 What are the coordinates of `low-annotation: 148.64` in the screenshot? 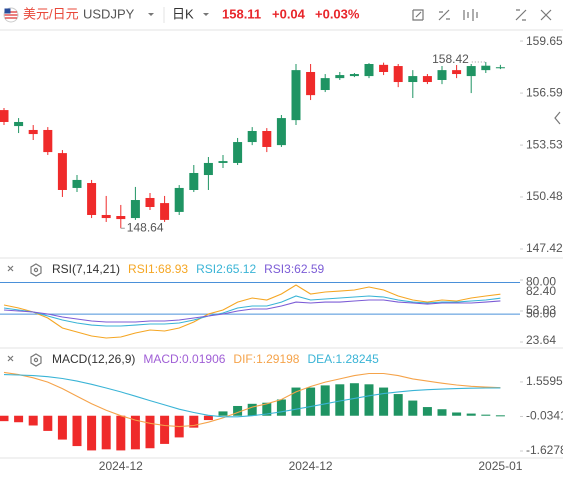 It's located at (145, 227).